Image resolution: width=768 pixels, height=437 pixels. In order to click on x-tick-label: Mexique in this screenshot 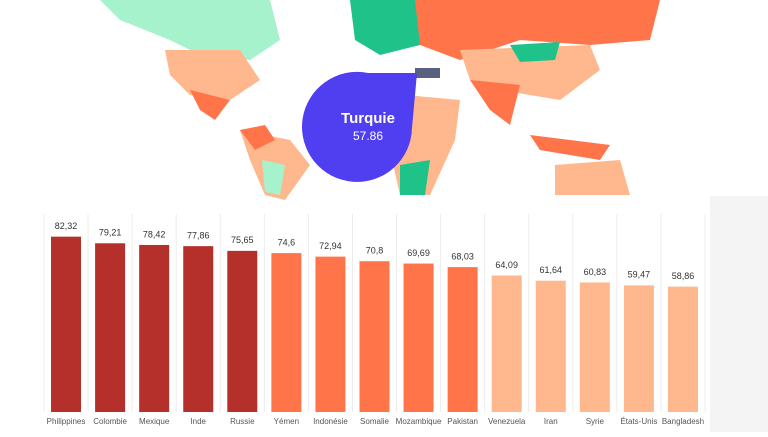, I will do `click(154, 421)`.